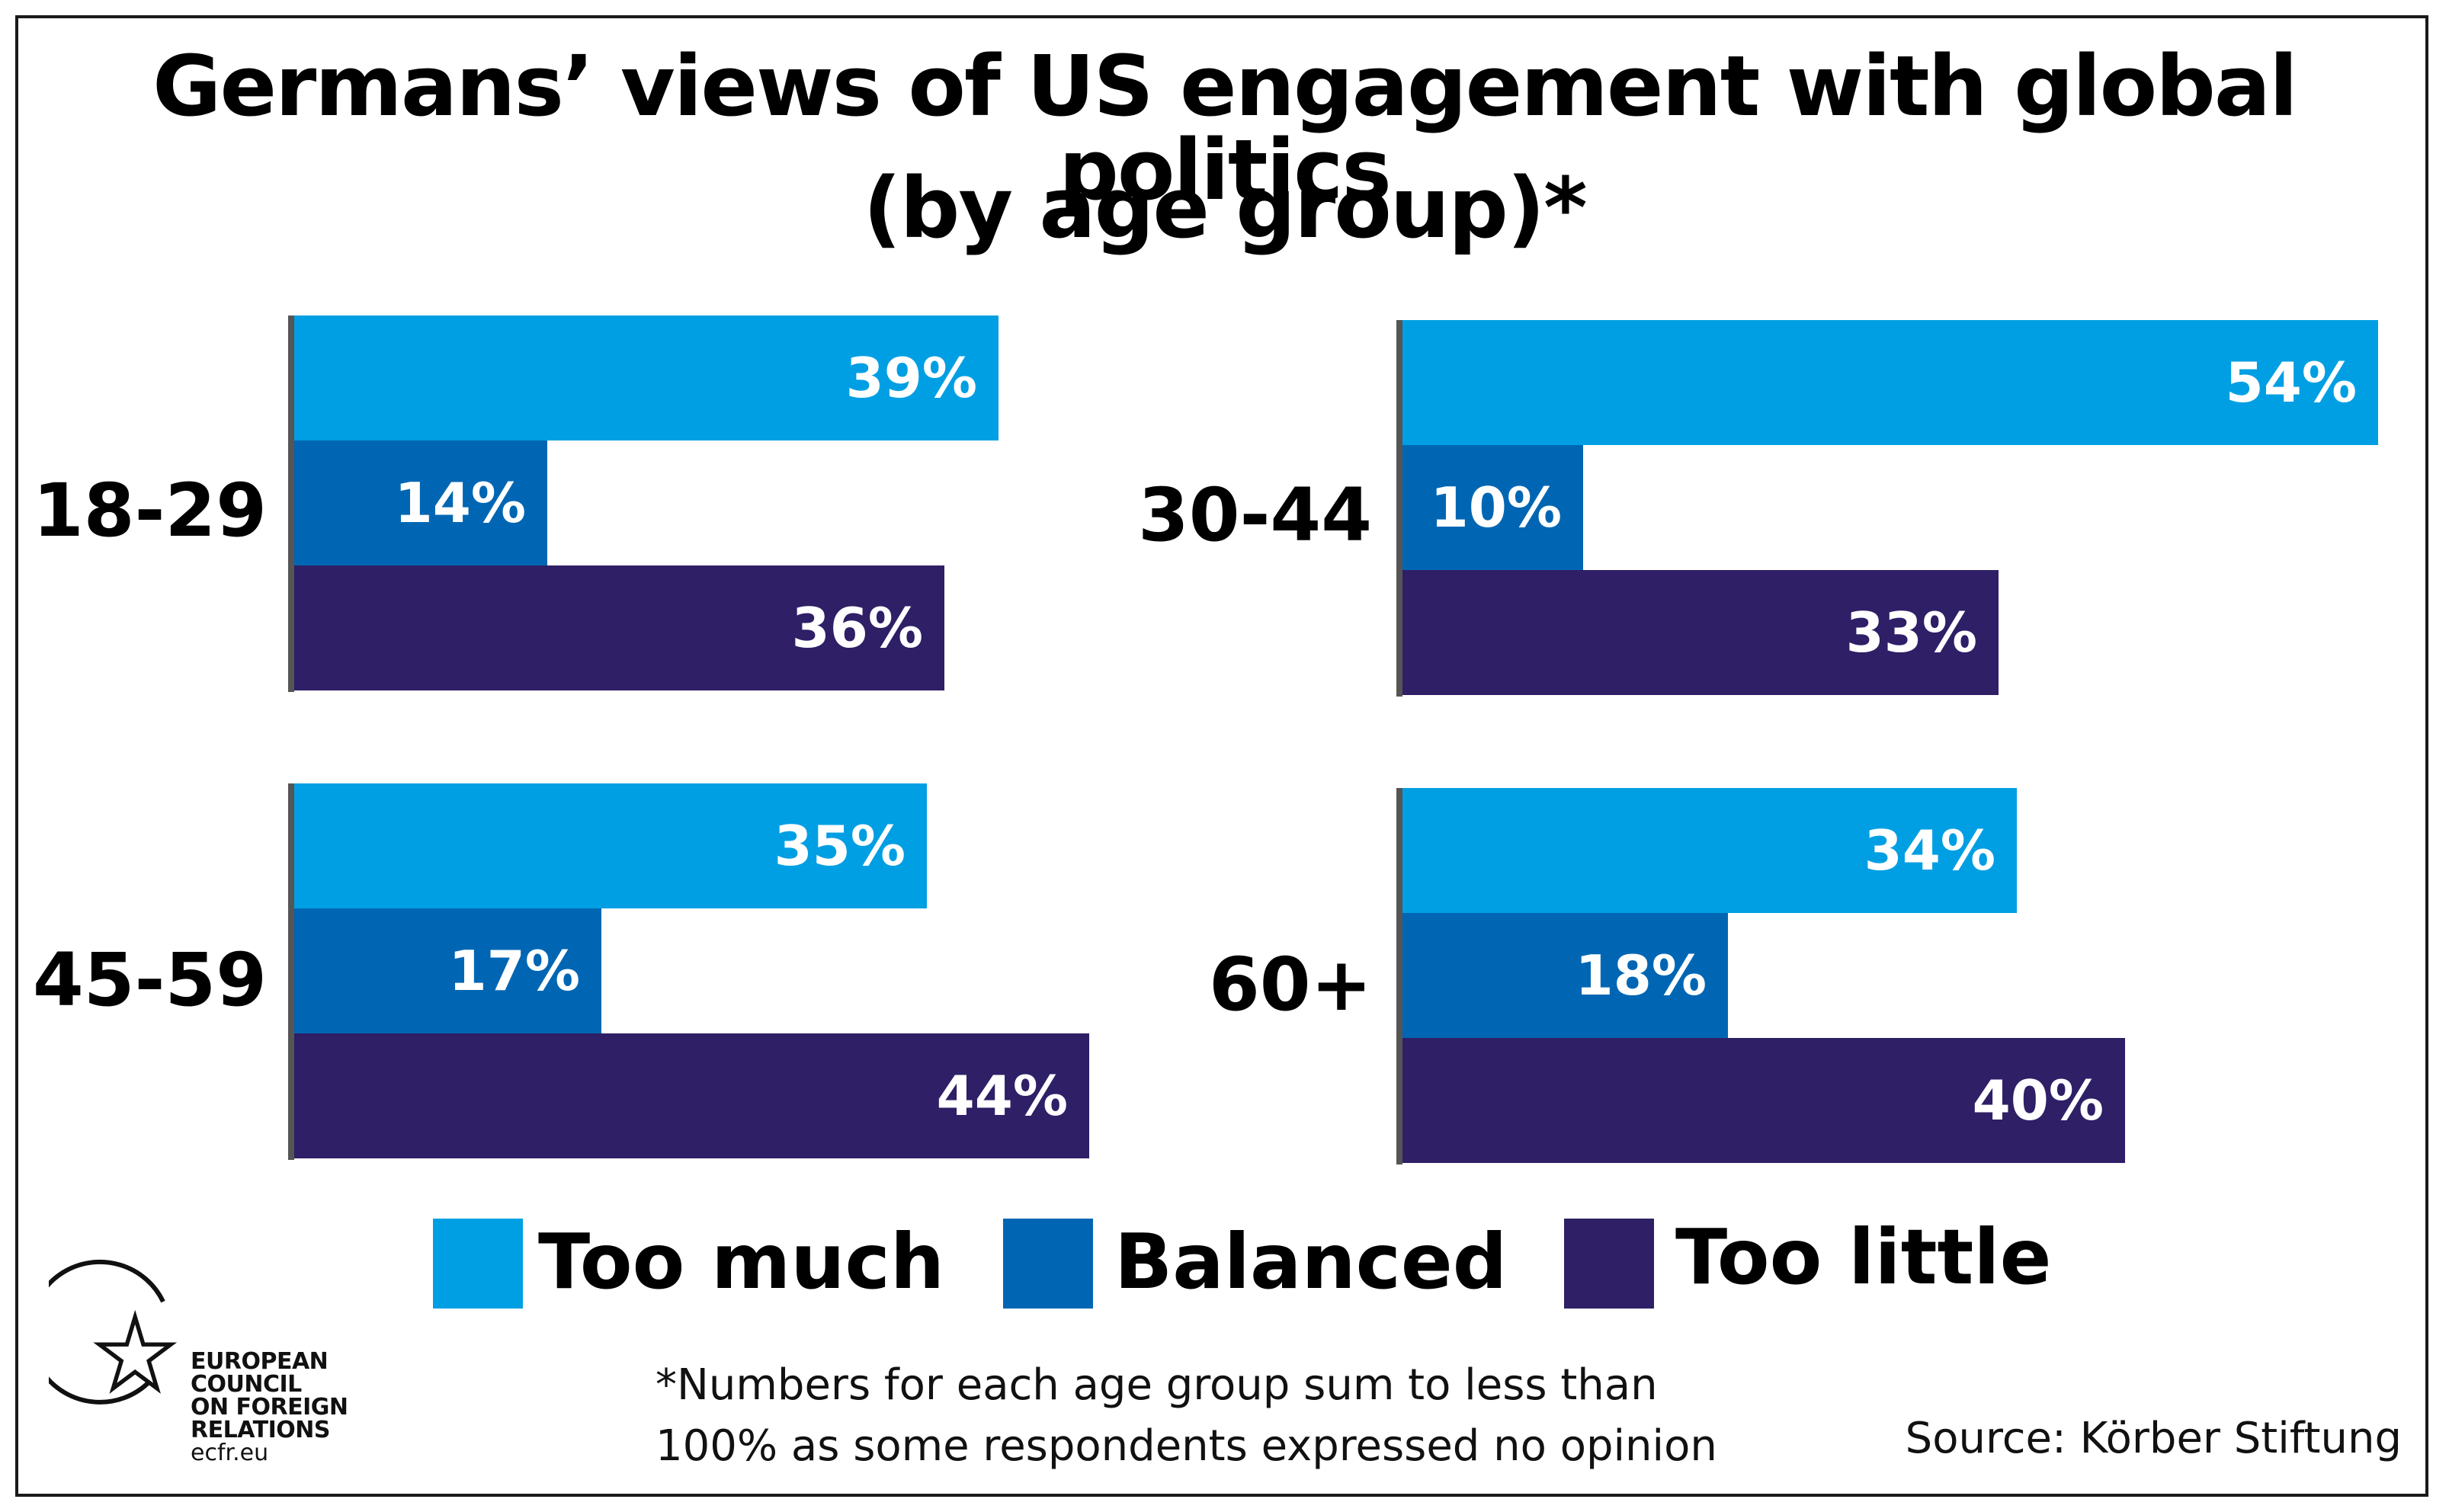  I want to click on bar-45-59-too-little: 44%, so click(691, 1095).